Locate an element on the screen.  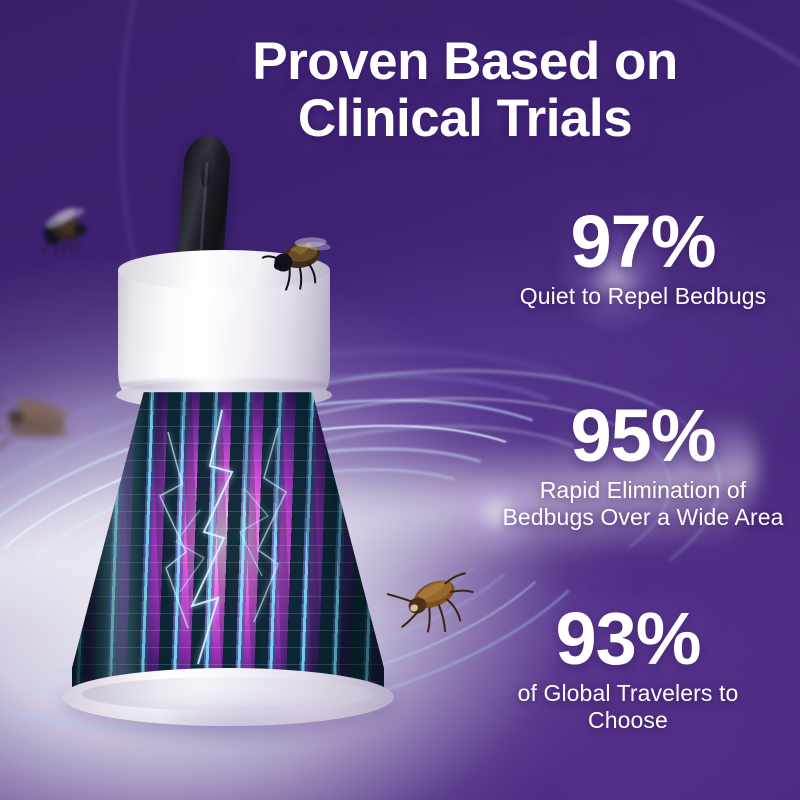
electric-spark-icon is located at coordinates (223, 537).